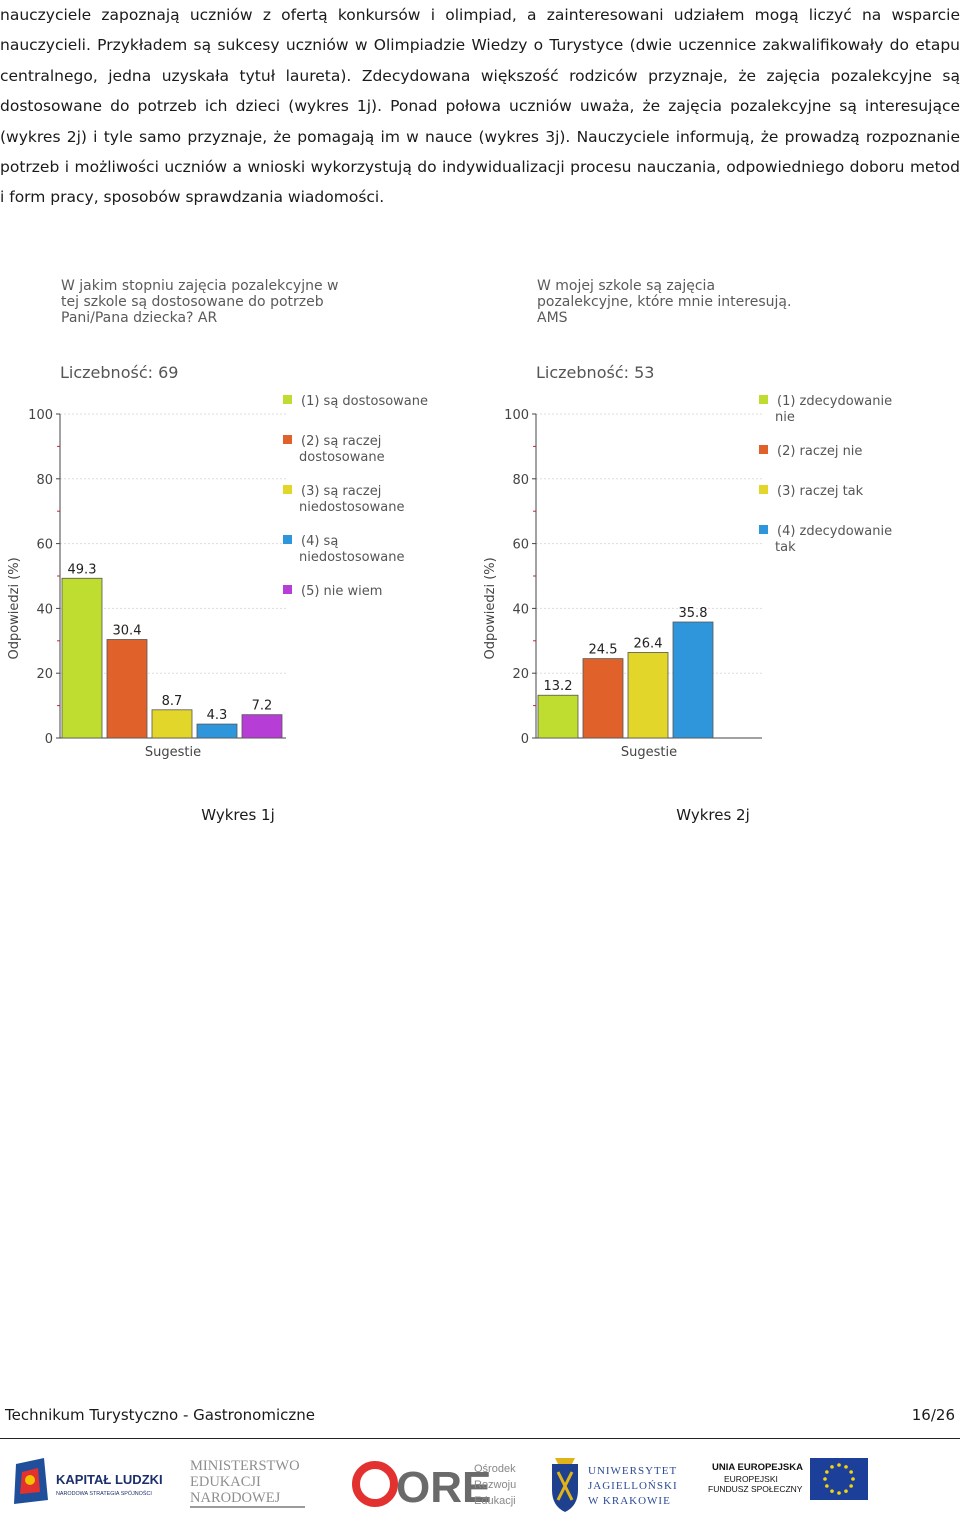  What do you see at coordinates (199, 286) in the screenshot?
I see `chart-title-line: W jakim stopniu zajęcia pozalekcyjne w` at bounding box center [199, 286].